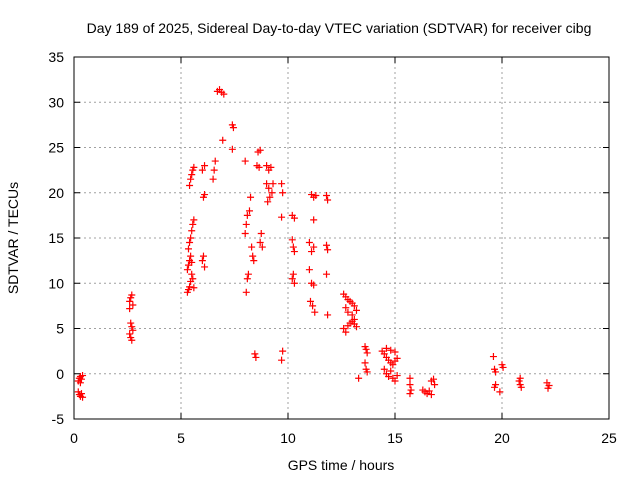  Describe the element at coordinates (58, 419) in the screenshot. I see `y-tick-label: -5` at that location.